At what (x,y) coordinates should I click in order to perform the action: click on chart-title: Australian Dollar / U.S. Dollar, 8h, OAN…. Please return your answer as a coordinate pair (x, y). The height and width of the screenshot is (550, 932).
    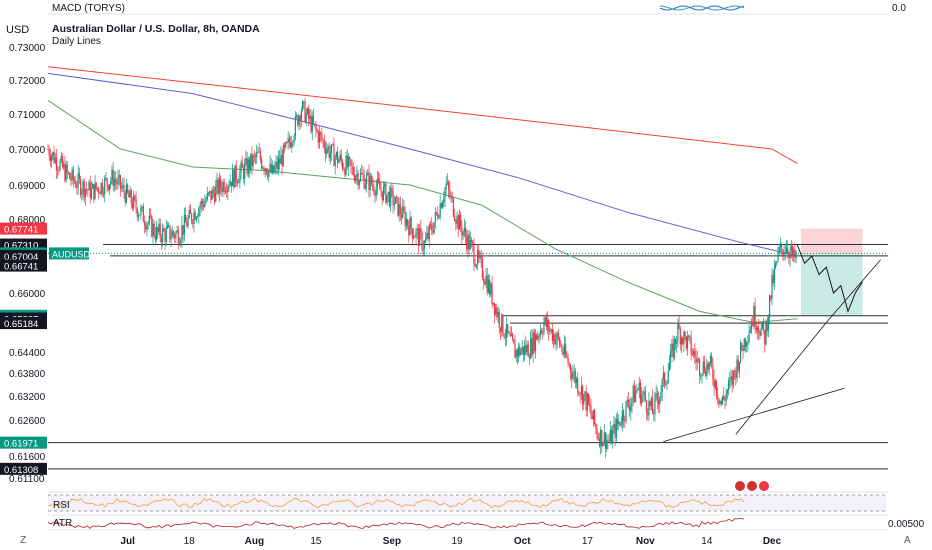
    Looking at the image, I should click on (156, 29).